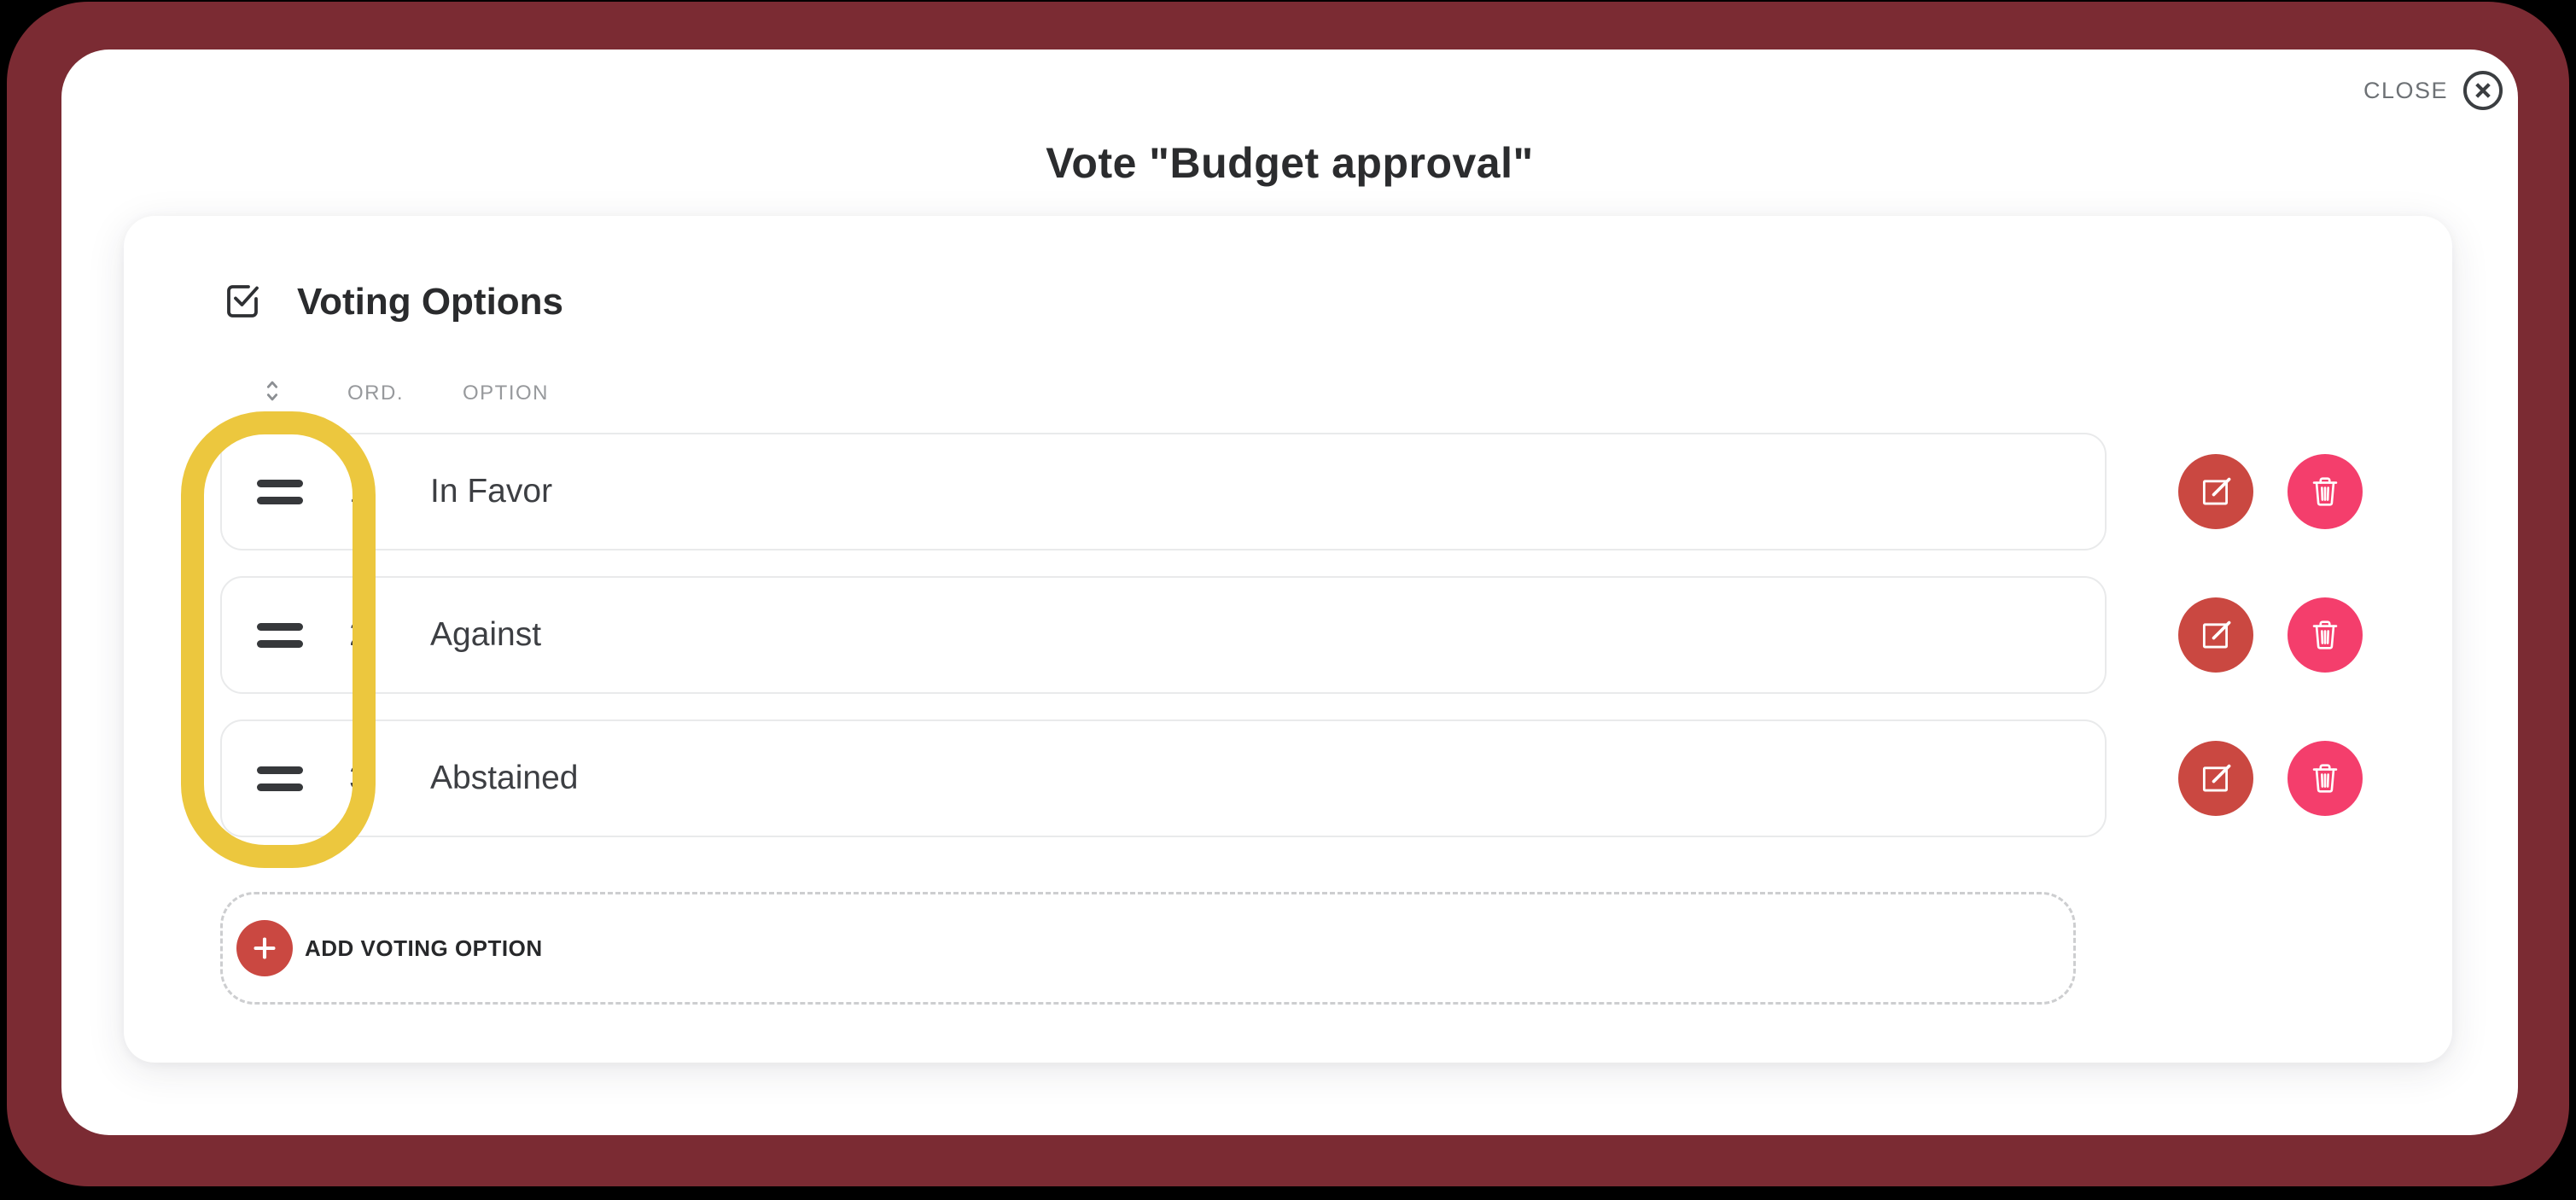 The height and width of the screenshot is (1200, 2576). Describe the element at coordinates (2483, 90) in the screenshot. I see `close-icon` at that location.